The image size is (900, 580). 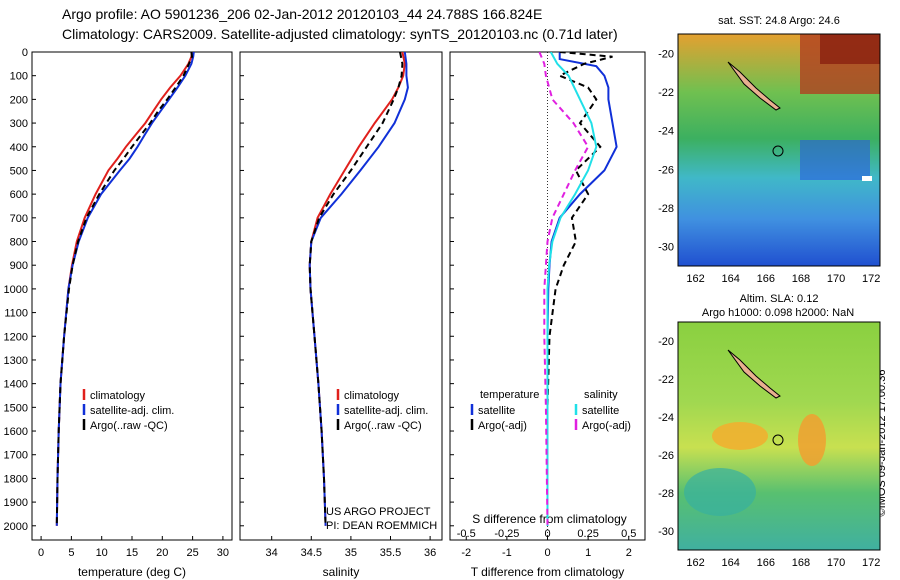 What do you see at coordinates (835, 160) in the screenshot?
I see `sst-blue-patch` at bounding box center [835, 160].